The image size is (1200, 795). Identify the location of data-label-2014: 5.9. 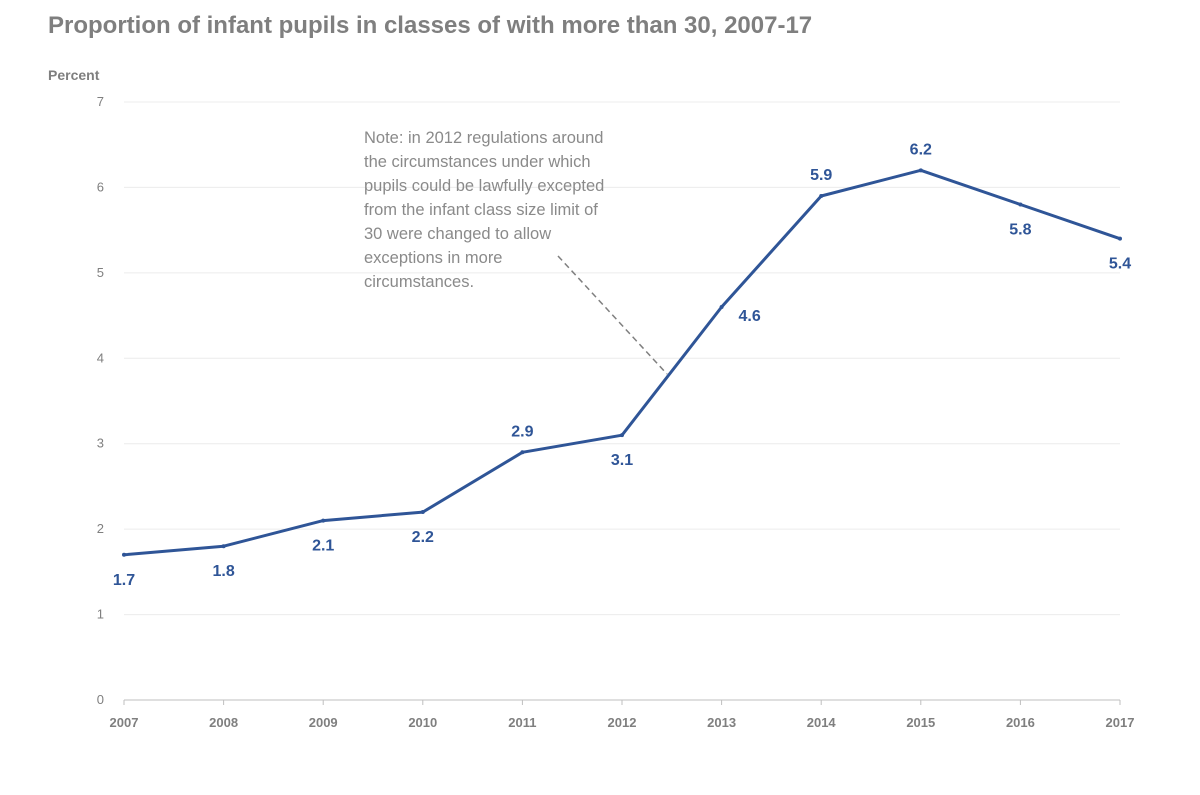
(821, 175).